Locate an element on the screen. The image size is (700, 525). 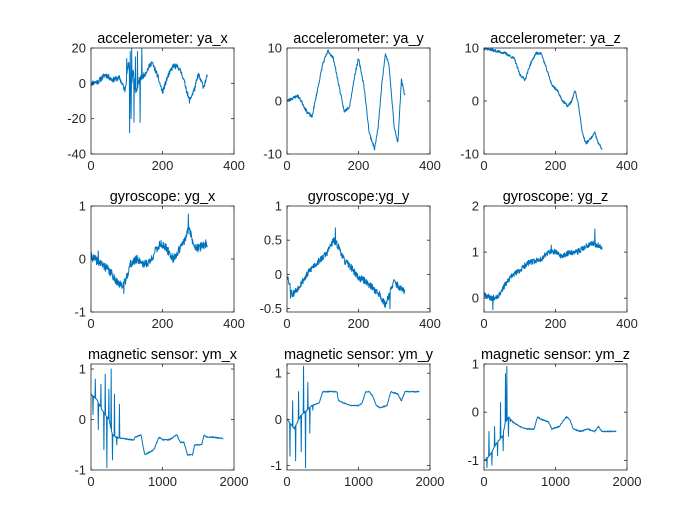
subplot-6: 0 200 400 0 1 2 gyroscope: yg_z is located at coordinates (555, 260).